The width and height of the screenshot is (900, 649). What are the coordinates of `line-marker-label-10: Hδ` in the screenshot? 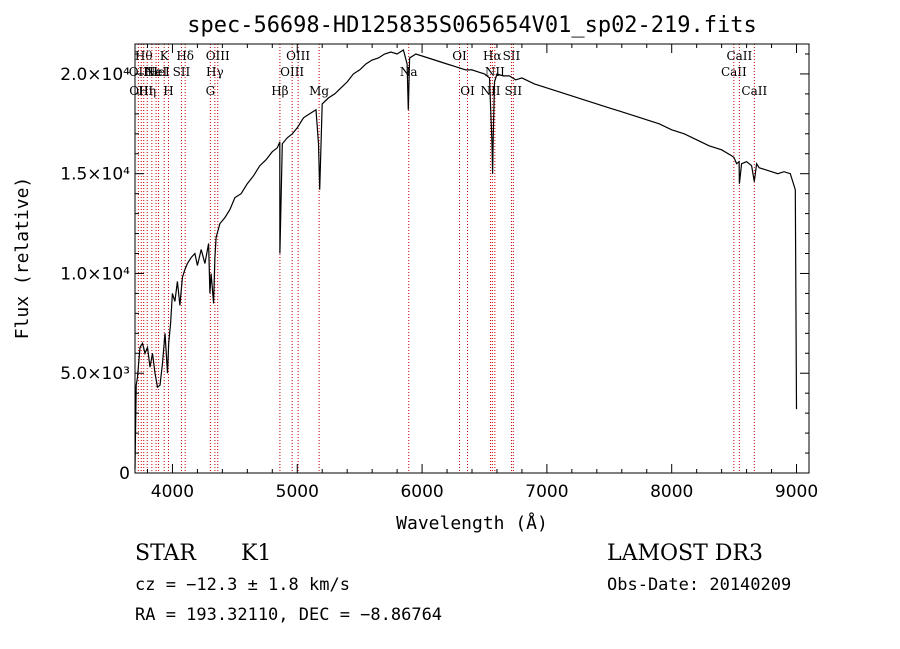 It's located at (185, 56).